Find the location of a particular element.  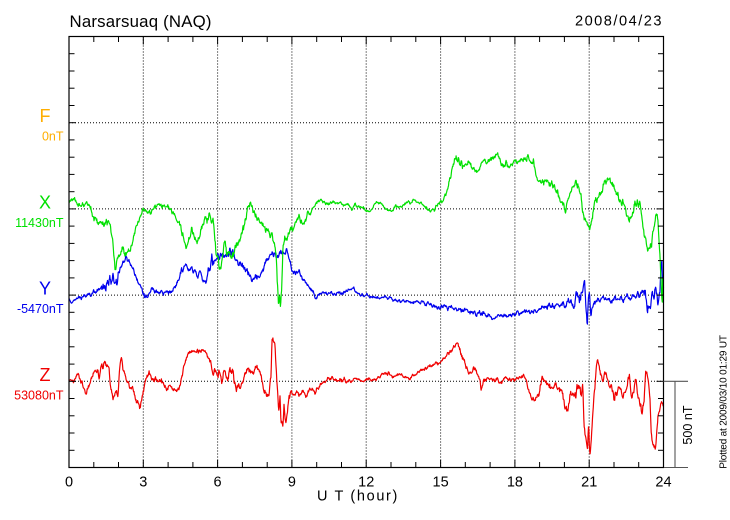

svg-text: 500 nT is located at coordinates (688, 425).